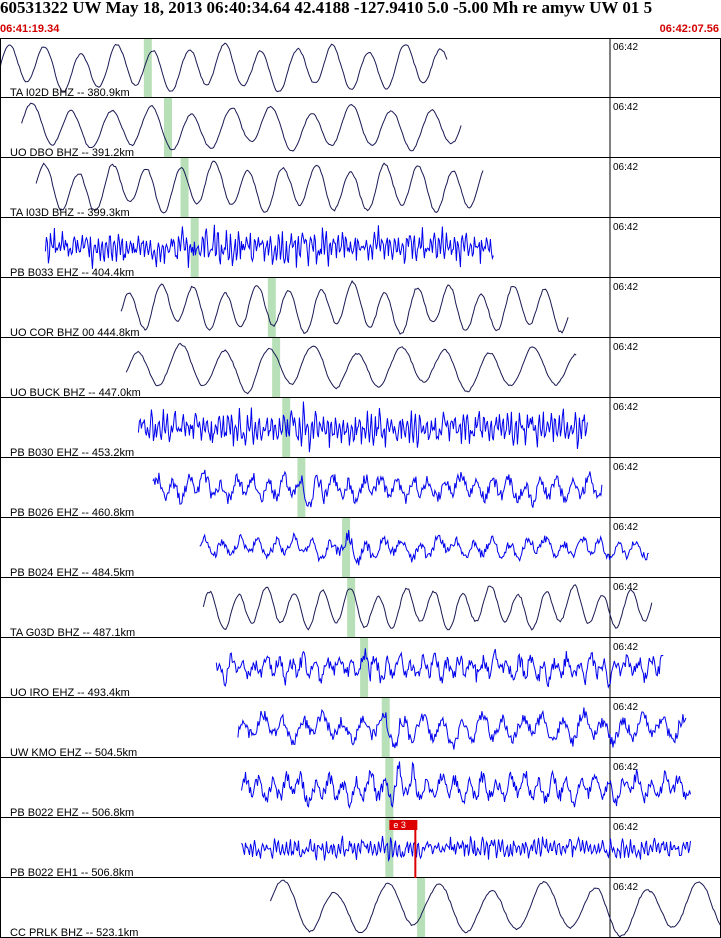  Describe the element at coordinates (72, 813) in the screenshot. I see `channel-label: PB B022 EHZ -- 506.8km` at that location.